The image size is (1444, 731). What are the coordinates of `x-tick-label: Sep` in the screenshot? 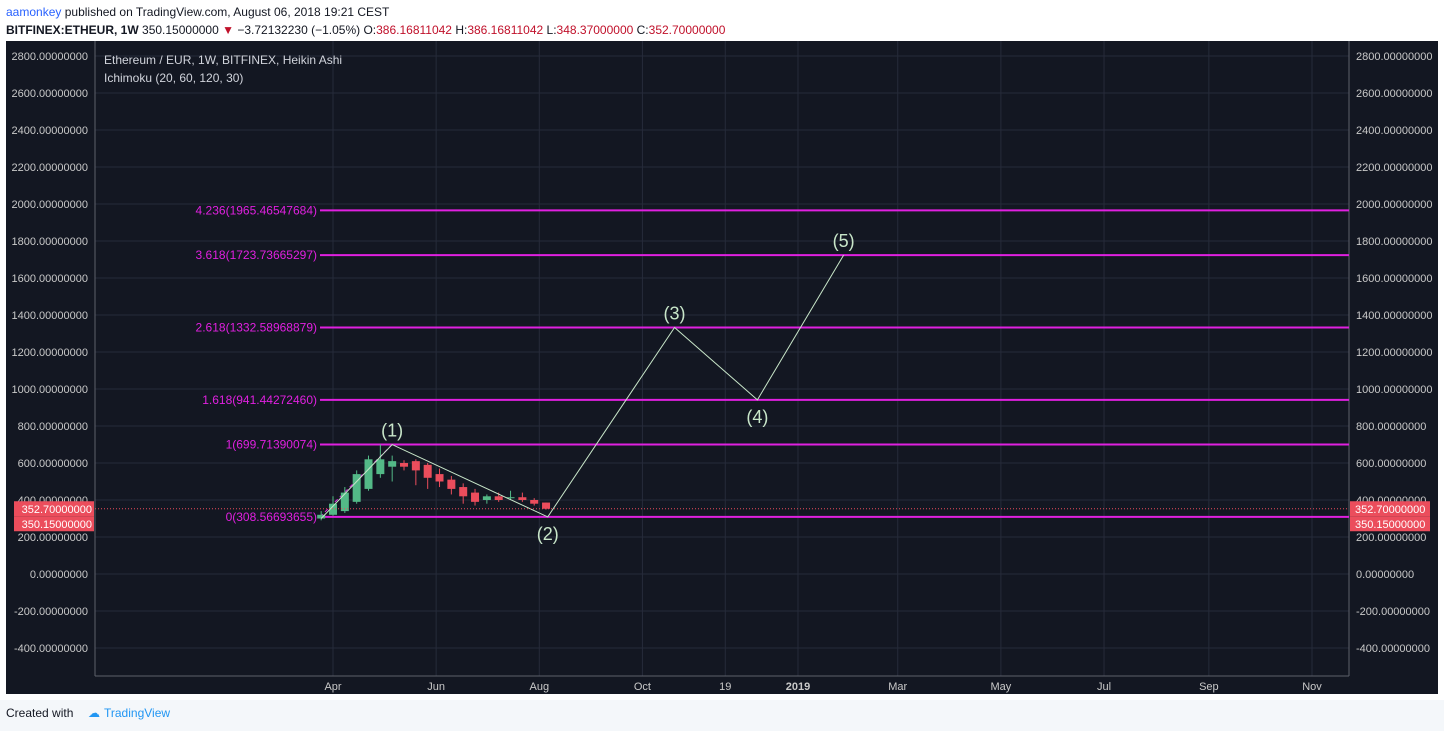 It's located at (1209, 687).